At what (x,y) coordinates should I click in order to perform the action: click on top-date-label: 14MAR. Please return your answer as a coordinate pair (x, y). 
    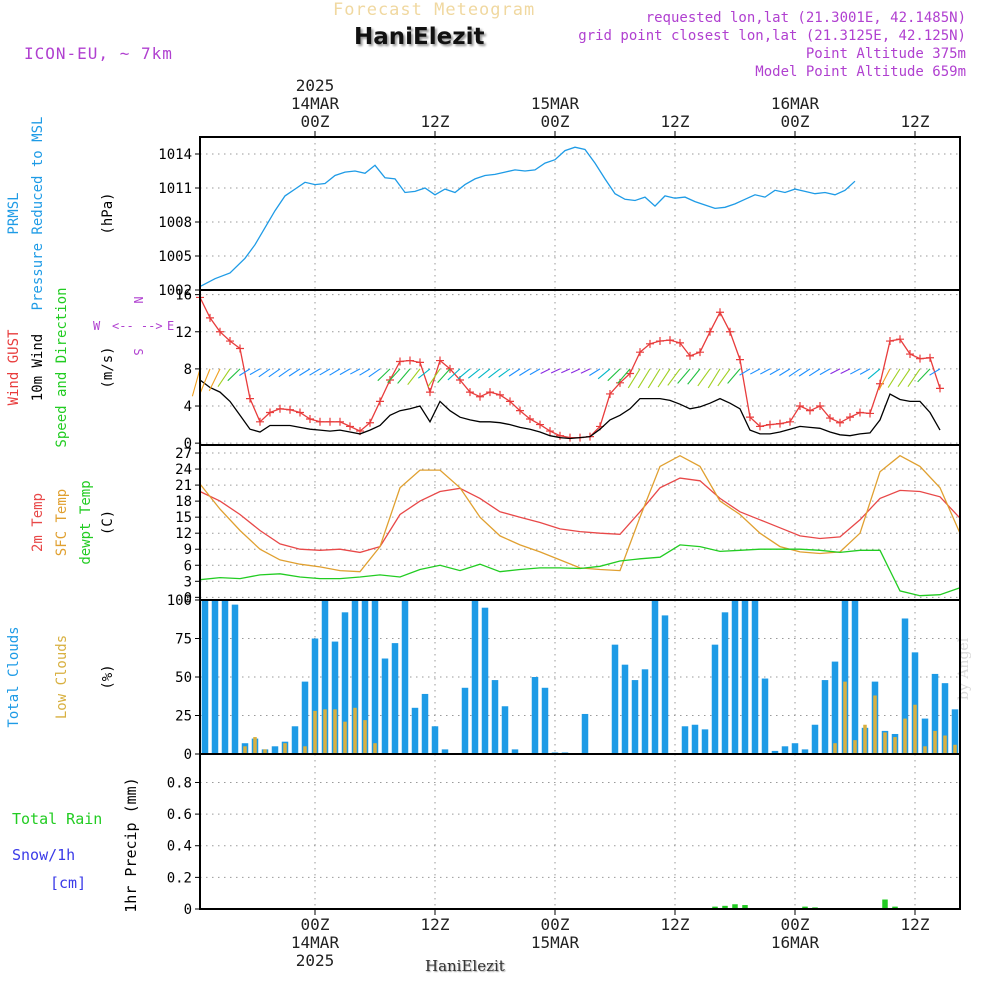
    Looking at the image, I should click on (315, 103).